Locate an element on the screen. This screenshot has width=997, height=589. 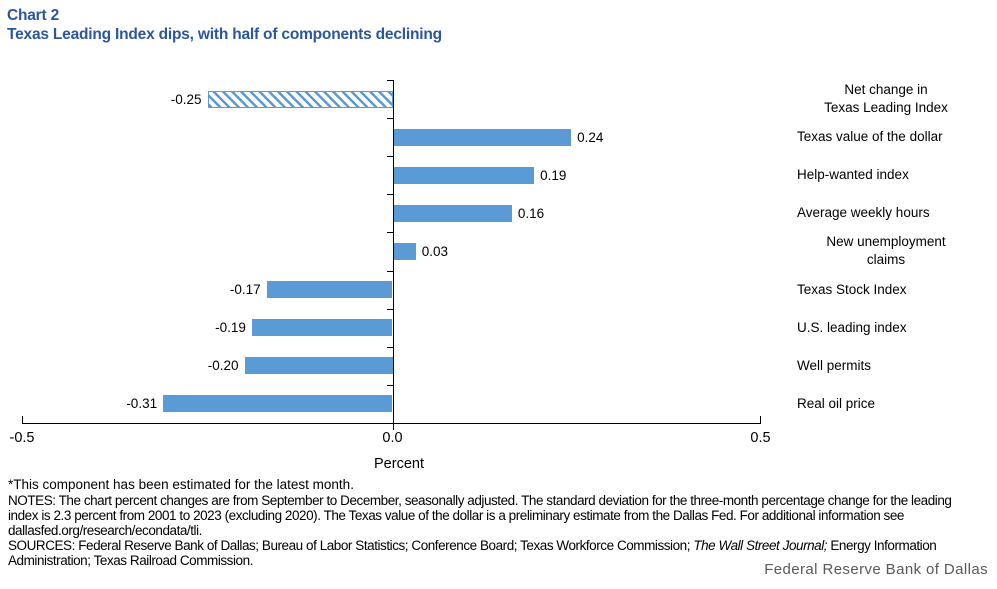
bar-value-label: 0.16 is located at coordinates (531, 213).